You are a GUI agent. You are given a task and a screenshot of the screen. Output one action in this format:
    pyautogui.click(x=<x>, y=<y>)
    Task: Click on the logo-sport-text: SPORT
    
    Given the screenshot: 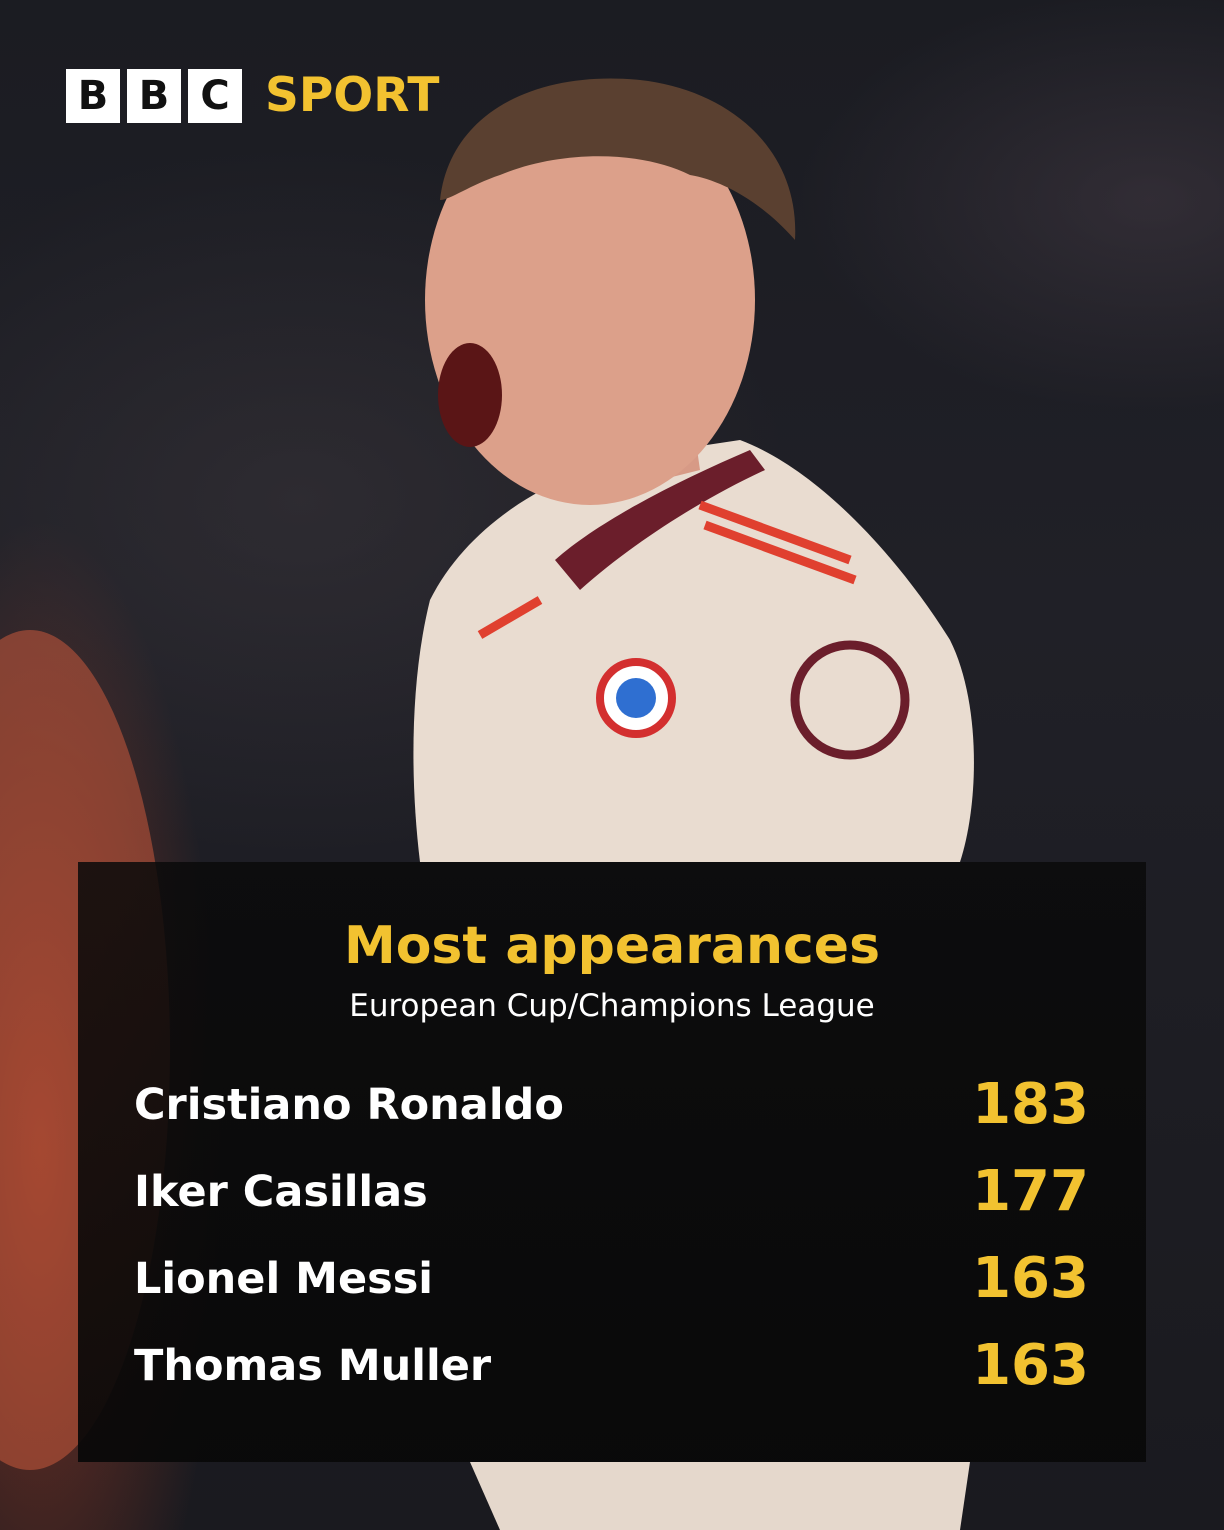 What is the action you would take?
    pyautogui.click(x=352, y=95)
    